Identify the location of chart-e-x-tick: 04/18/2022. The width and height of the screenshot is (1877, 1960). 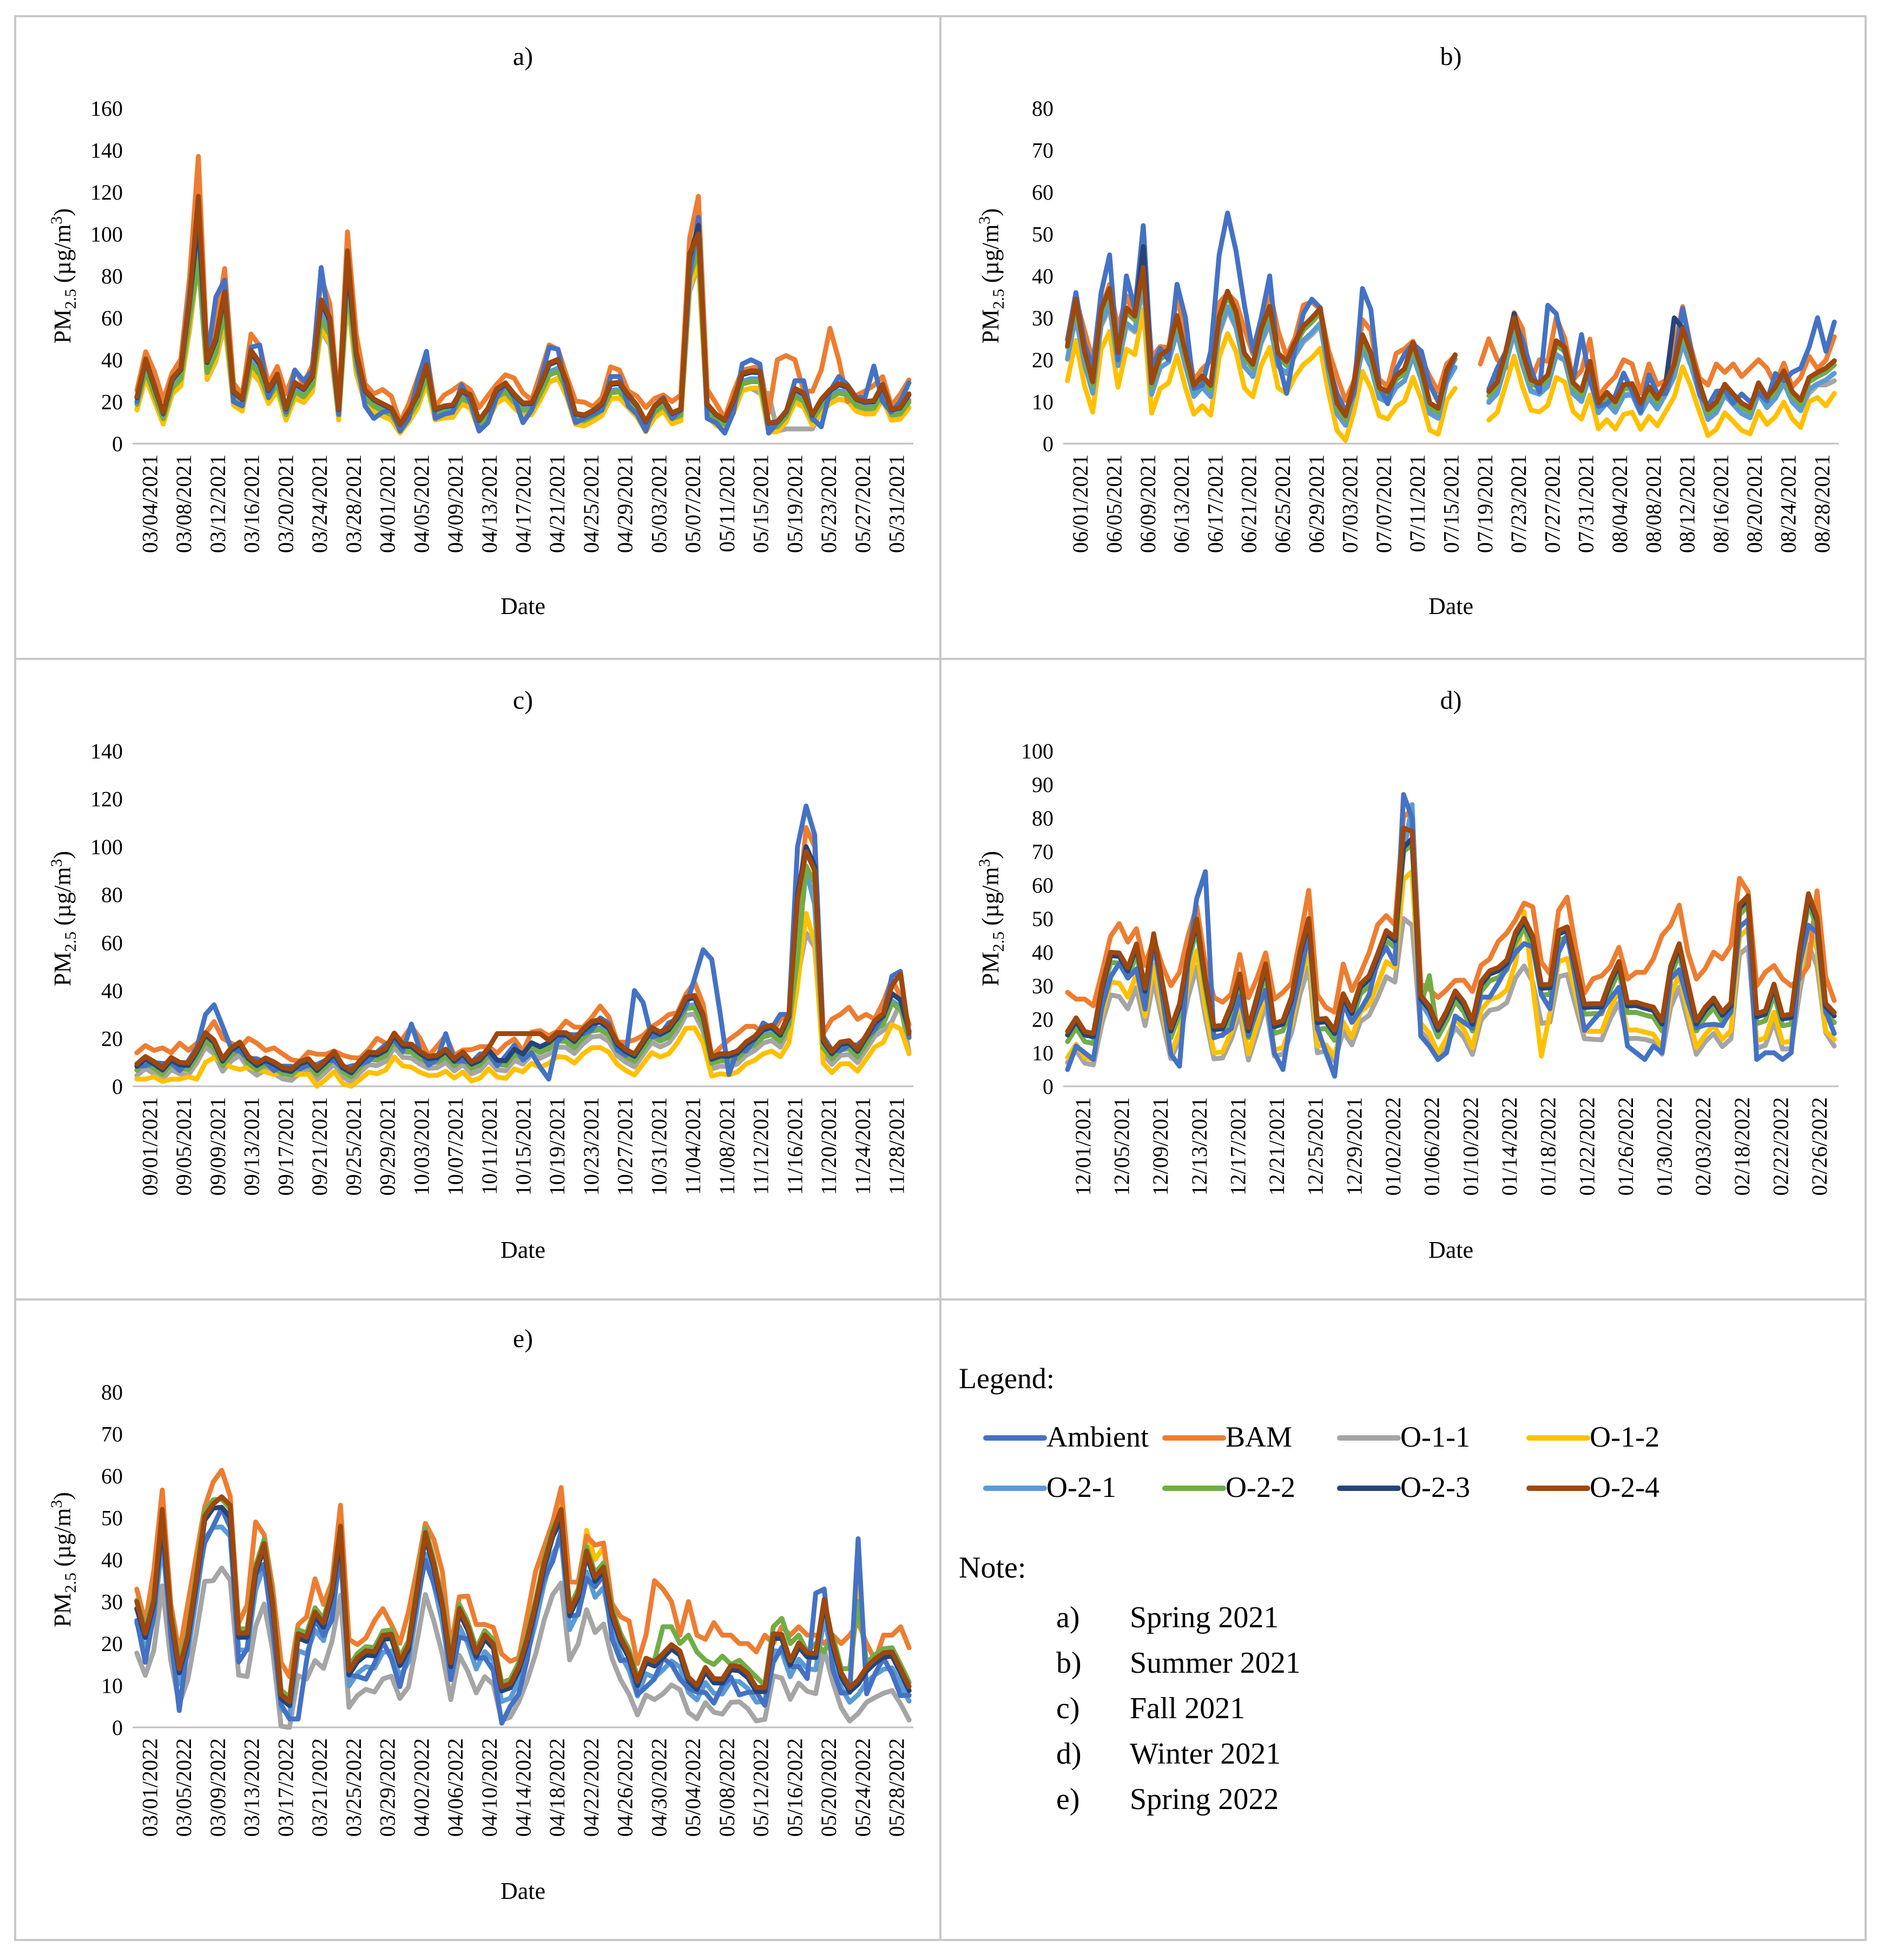
(557, 1787).